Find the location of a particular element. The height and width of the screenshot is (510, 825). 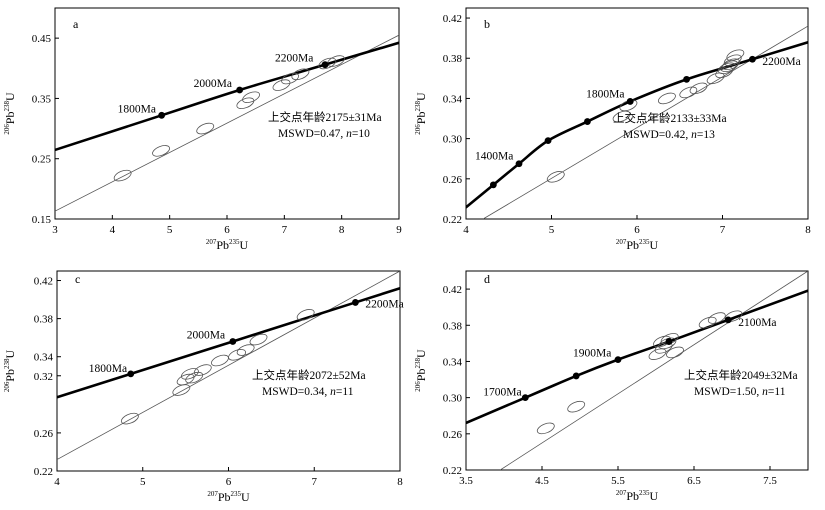

concordia-age-label: 1400Ma is located at coordinates (494, 157).